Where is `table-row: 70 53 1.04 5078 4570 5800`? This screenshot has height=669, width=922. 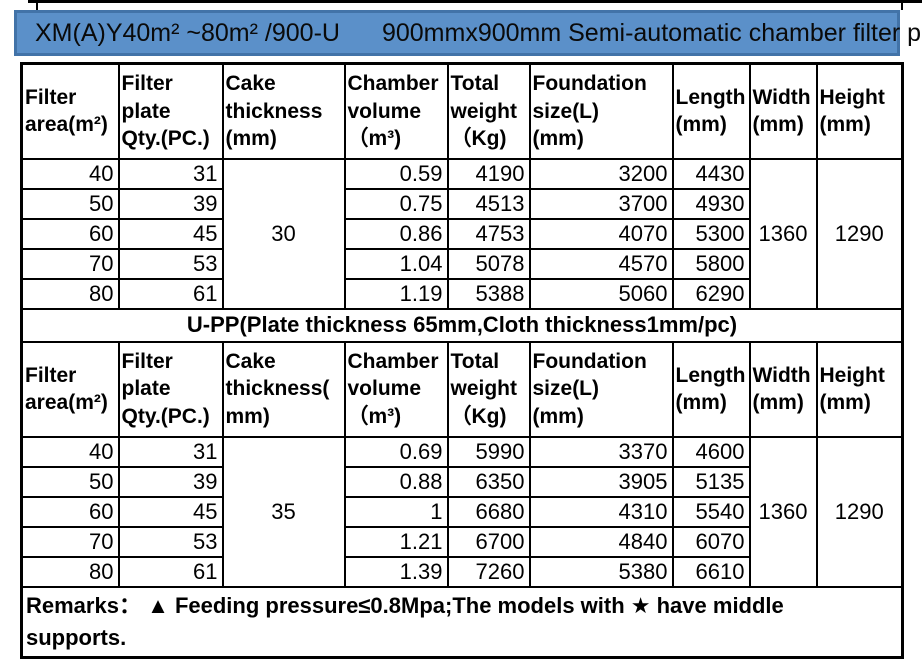
table-row: 70 53 1.04 5078 4570 5800 is located at coordinates (461, 263).